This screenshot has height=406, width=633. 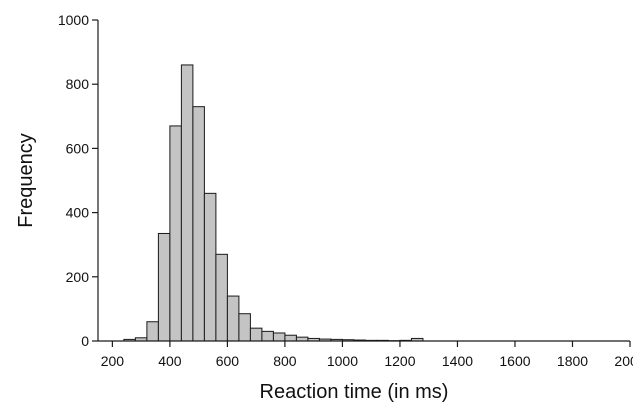 What do you see at coordinates (623, 361) in the screenshot?
I see `x-tick-label: 2000` at bounding box center [623, 361].